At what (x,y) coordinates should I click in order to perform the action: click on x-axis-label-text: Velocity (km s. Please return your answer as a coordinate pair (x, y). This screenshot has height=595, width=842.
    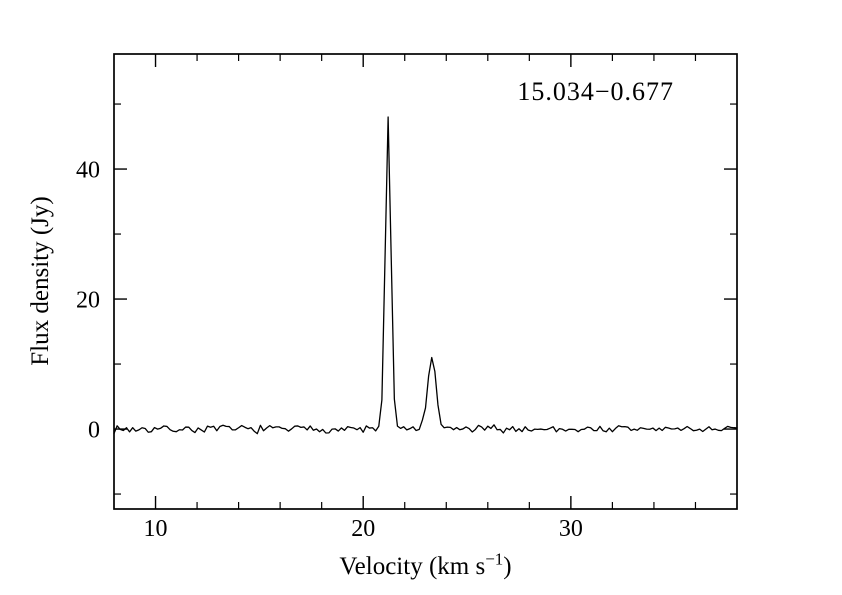
    Looking at the image, I should click on (412, 566).